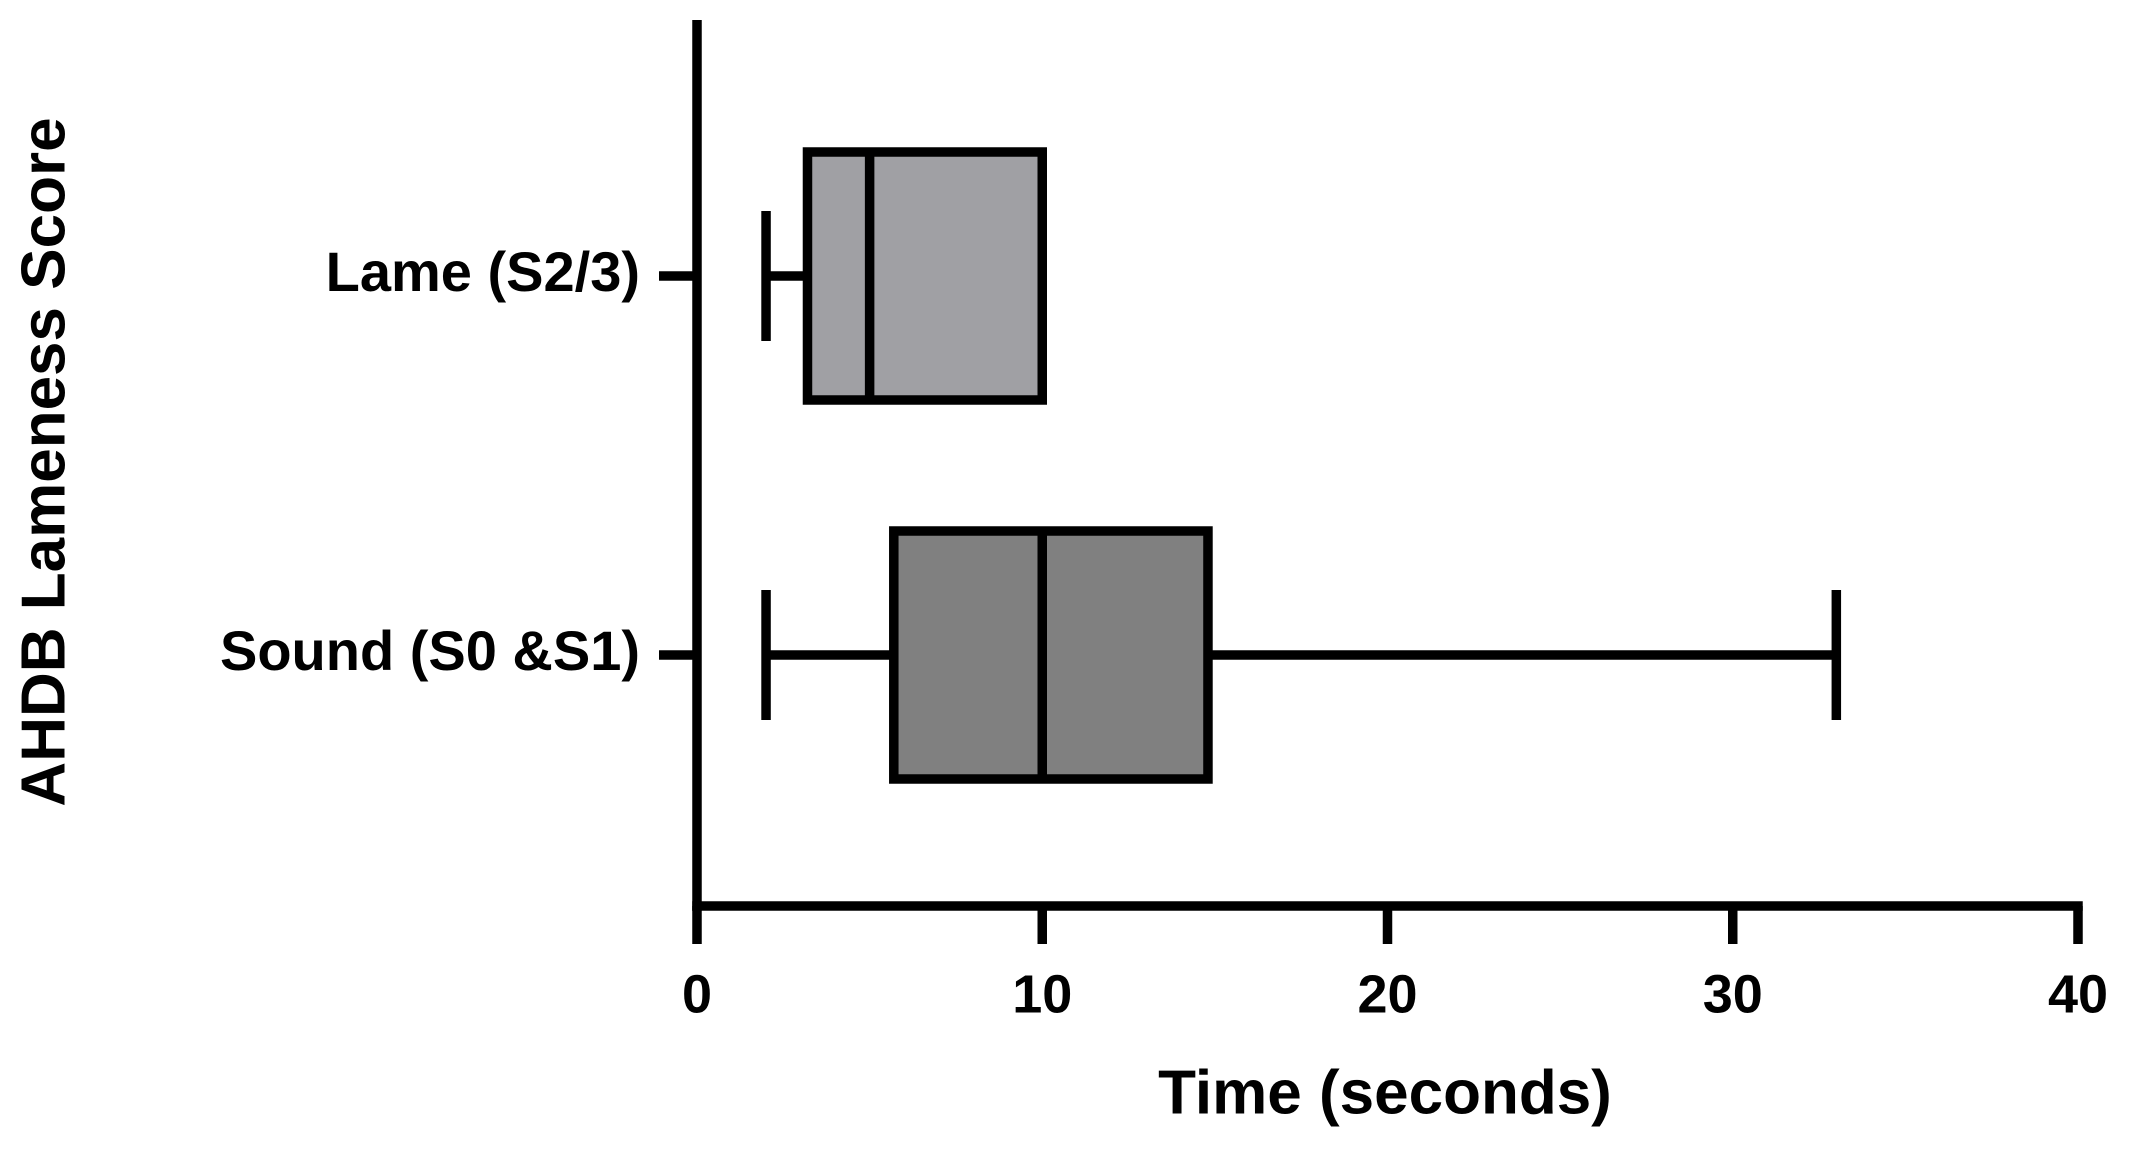  What do you see at coordinates (697, 994) in the screenshot?
I see `x-tick-label: 0` at bounding box center [697, 994].